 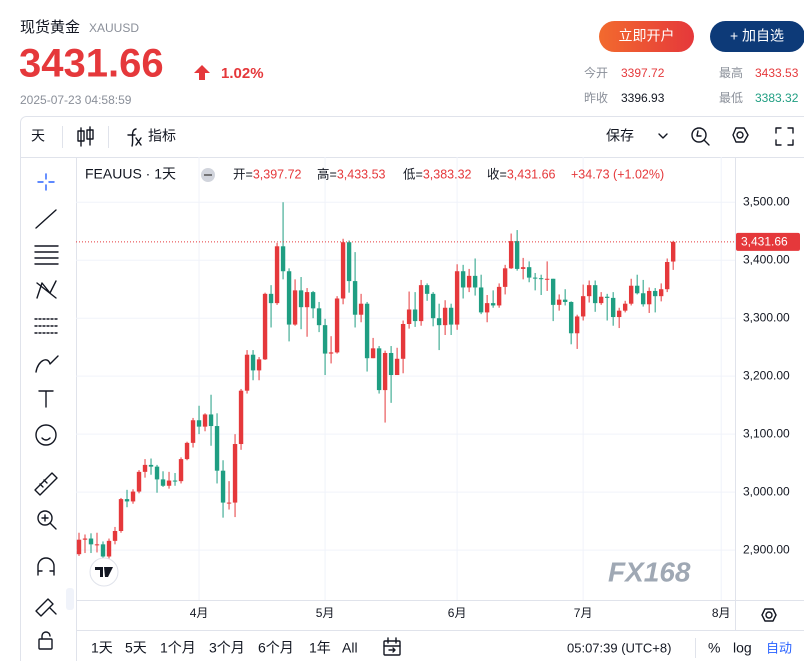 What do you see at coordinates (85, 136) in the screenshot?
I see `chart-style-button` at bounding box center [85, 136].